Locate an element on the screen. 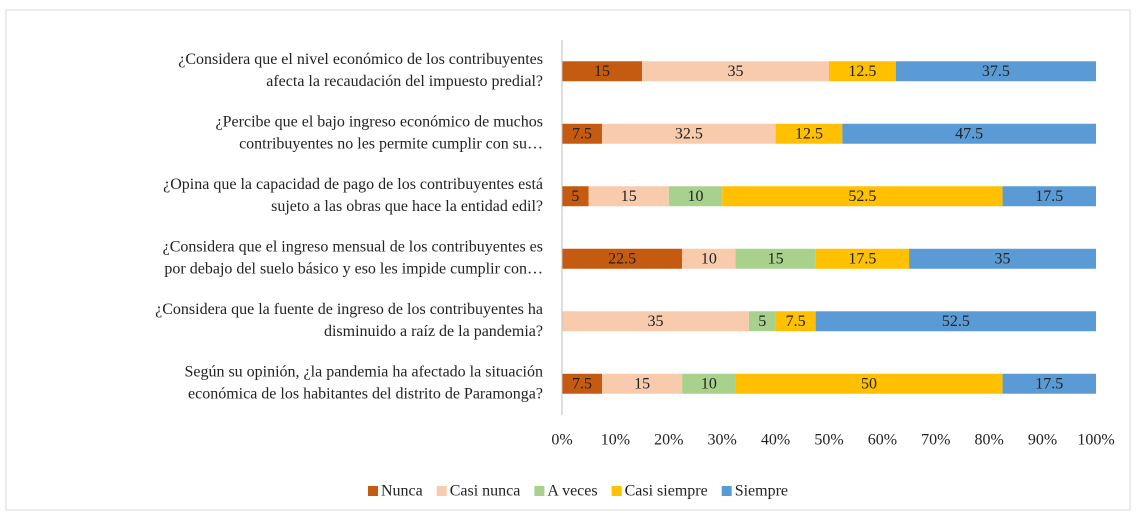 The width and height of the screenshot is (1137, 517). data-label: 37.5 is located at coordinates (996, 71).